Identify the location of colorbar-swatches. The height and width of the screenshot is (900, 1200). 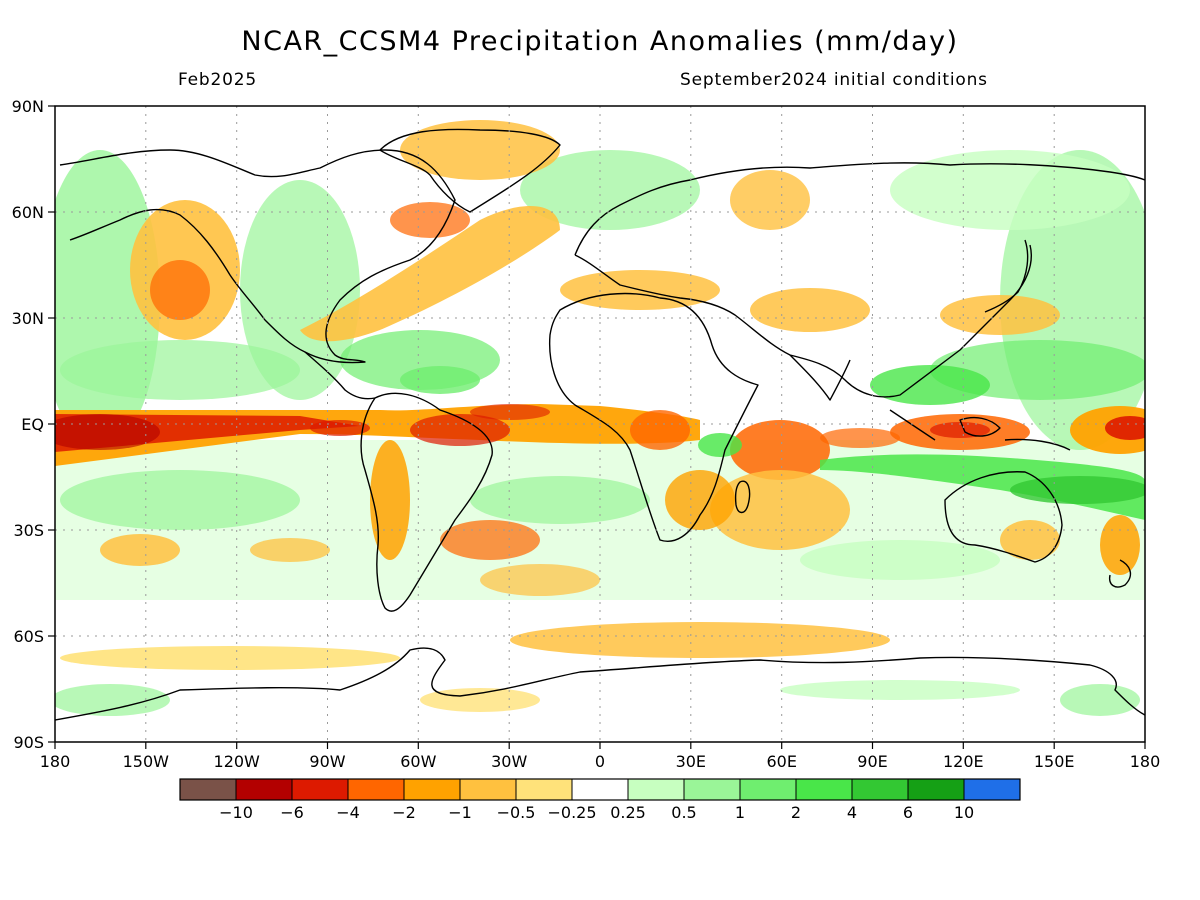
(600, 789).